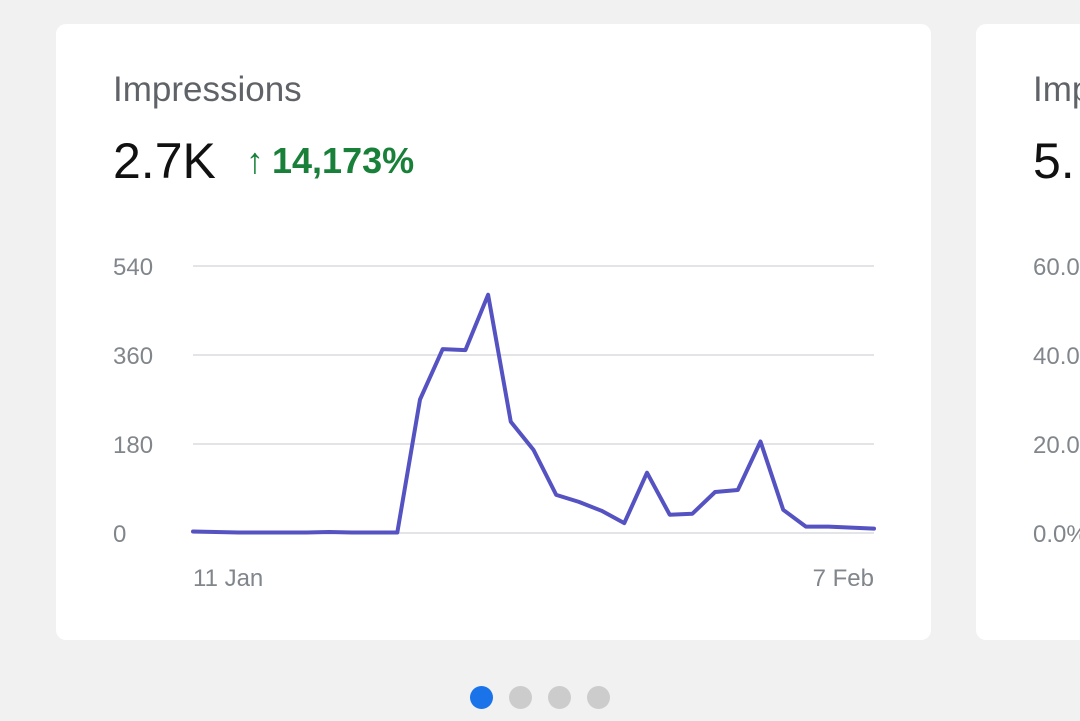 The height and width of the screenshot is (721, 1080). I want to click on peek-y-tick: 0.0%, so click(1056, 534).